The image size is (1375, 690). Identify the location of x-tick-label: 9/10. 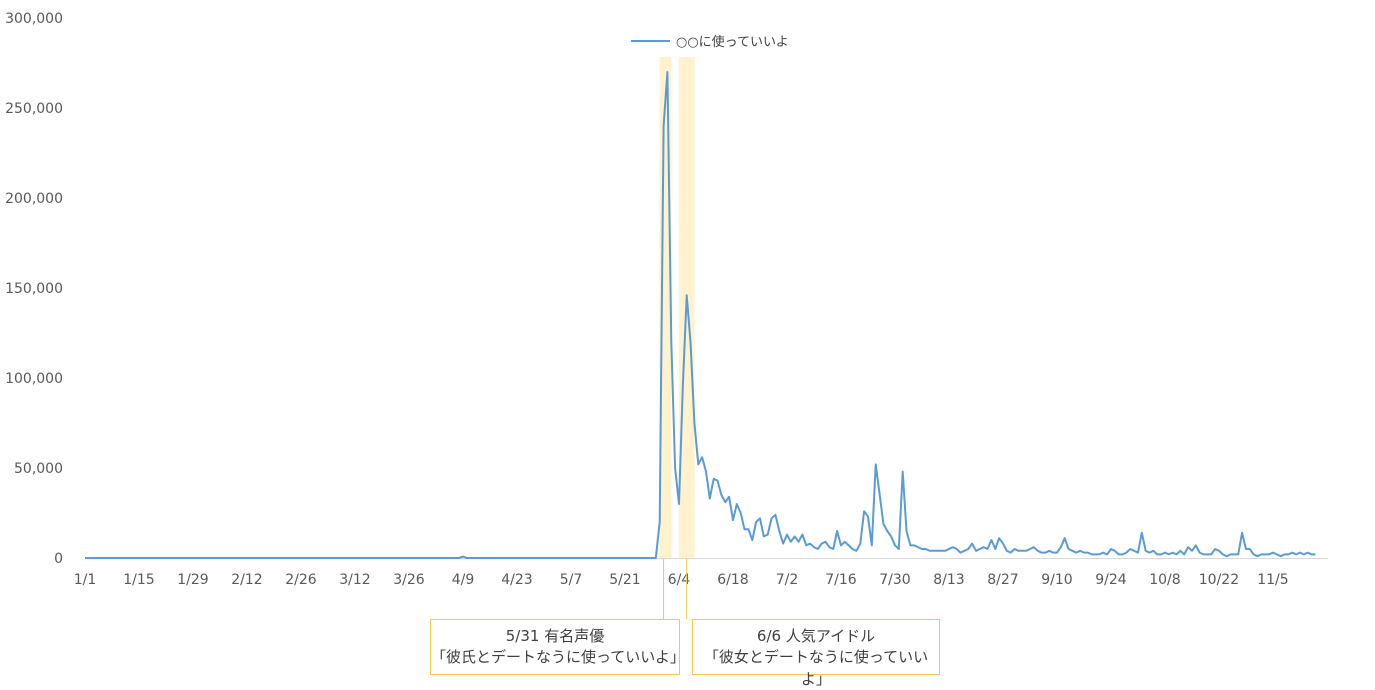
(1056, 580).